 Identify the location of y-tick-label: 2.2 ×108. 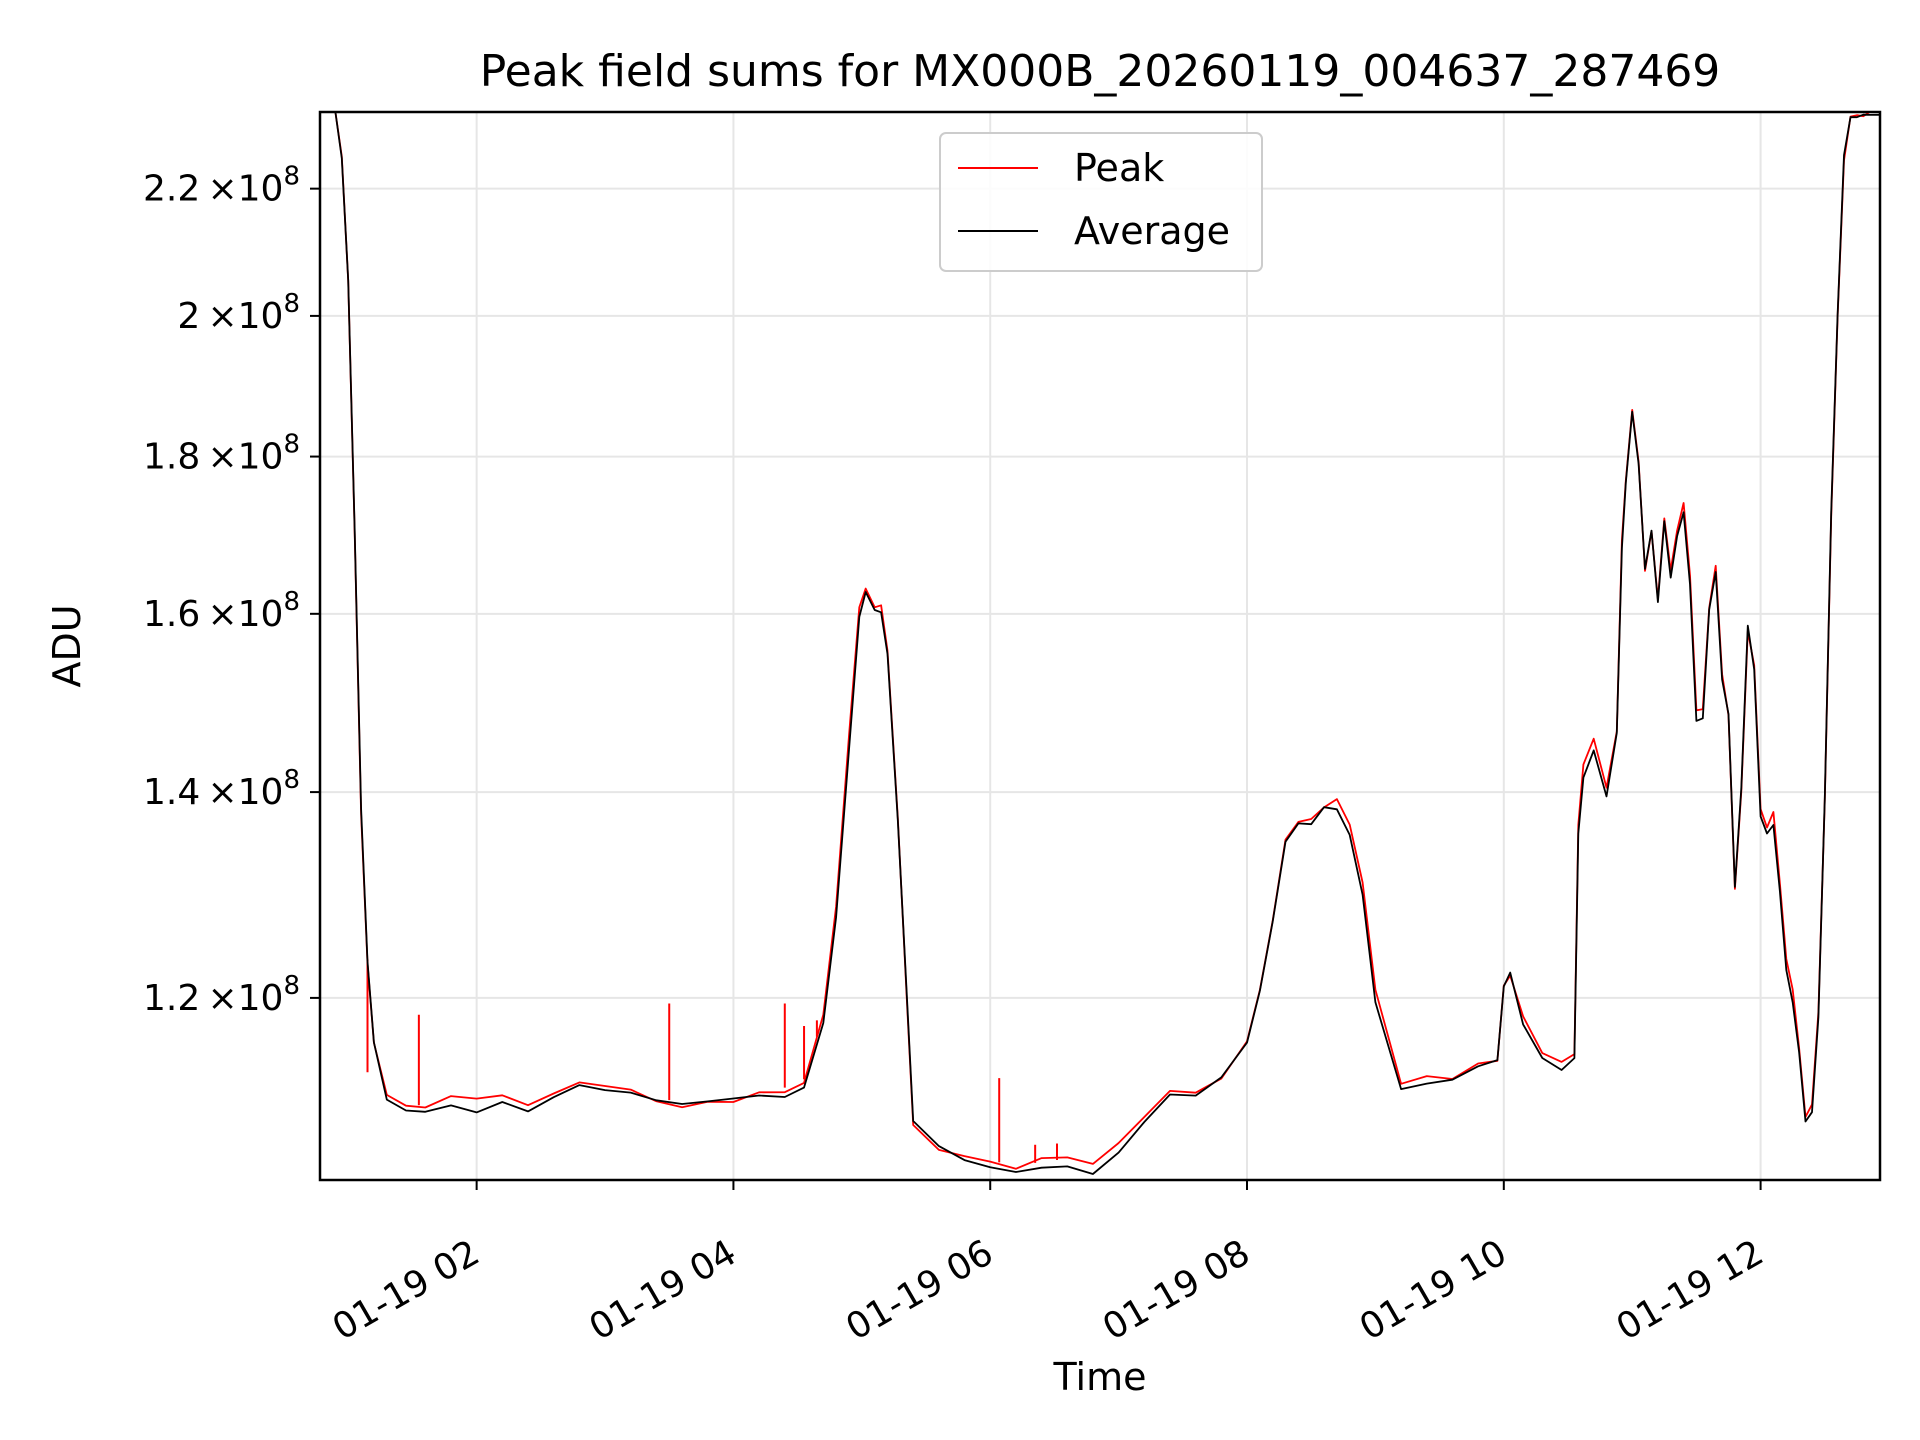
(221, 186).